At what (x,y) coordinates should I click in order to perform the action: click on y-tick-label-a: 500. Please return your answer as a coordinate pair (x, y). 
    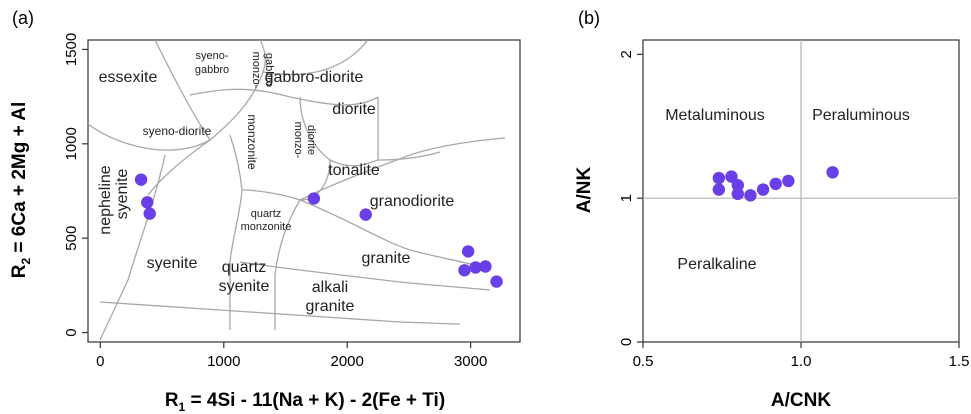
    Looking at the image, I should click on (71, 238).